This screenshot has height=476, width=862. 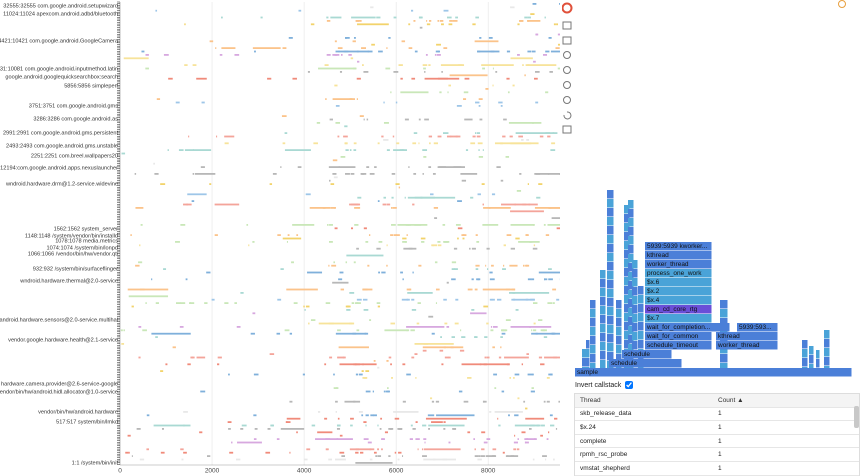 What do you see at coordinates (856, 417) in the screenshot?
I see `scrollbar` at bounding box center [856, 417].